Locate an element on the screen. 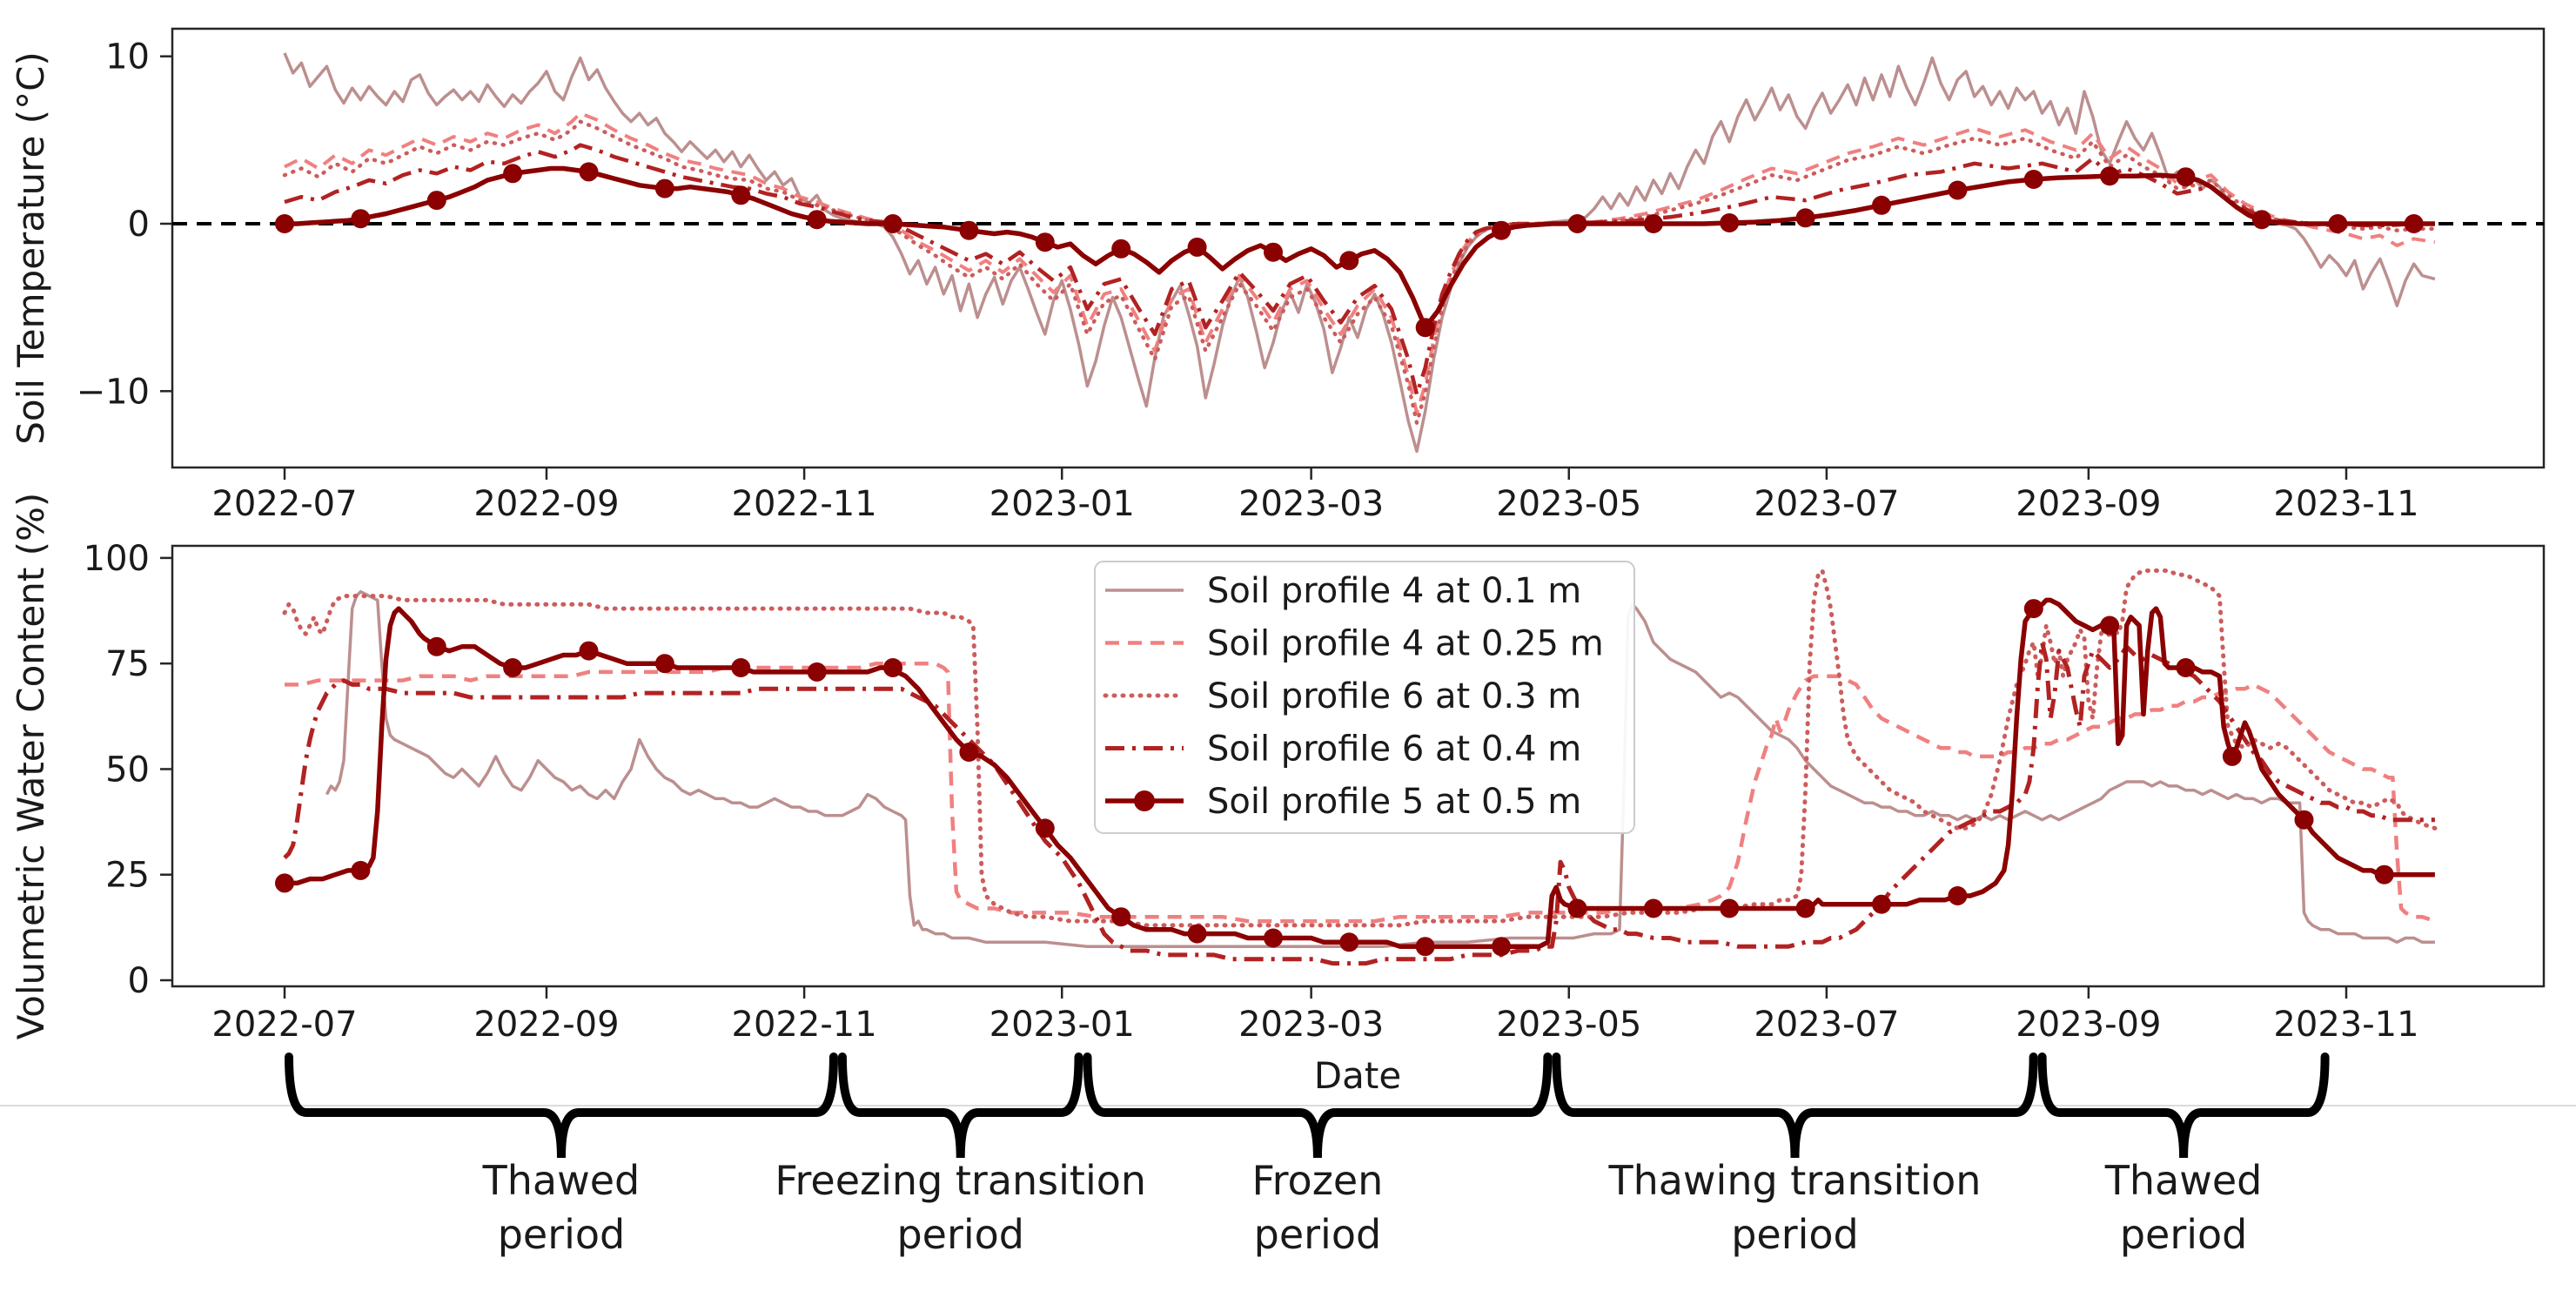 The height and width of the screenshot is (1298, 2576). period-label: Freezing transition period is located at coordinates (960, 1207).